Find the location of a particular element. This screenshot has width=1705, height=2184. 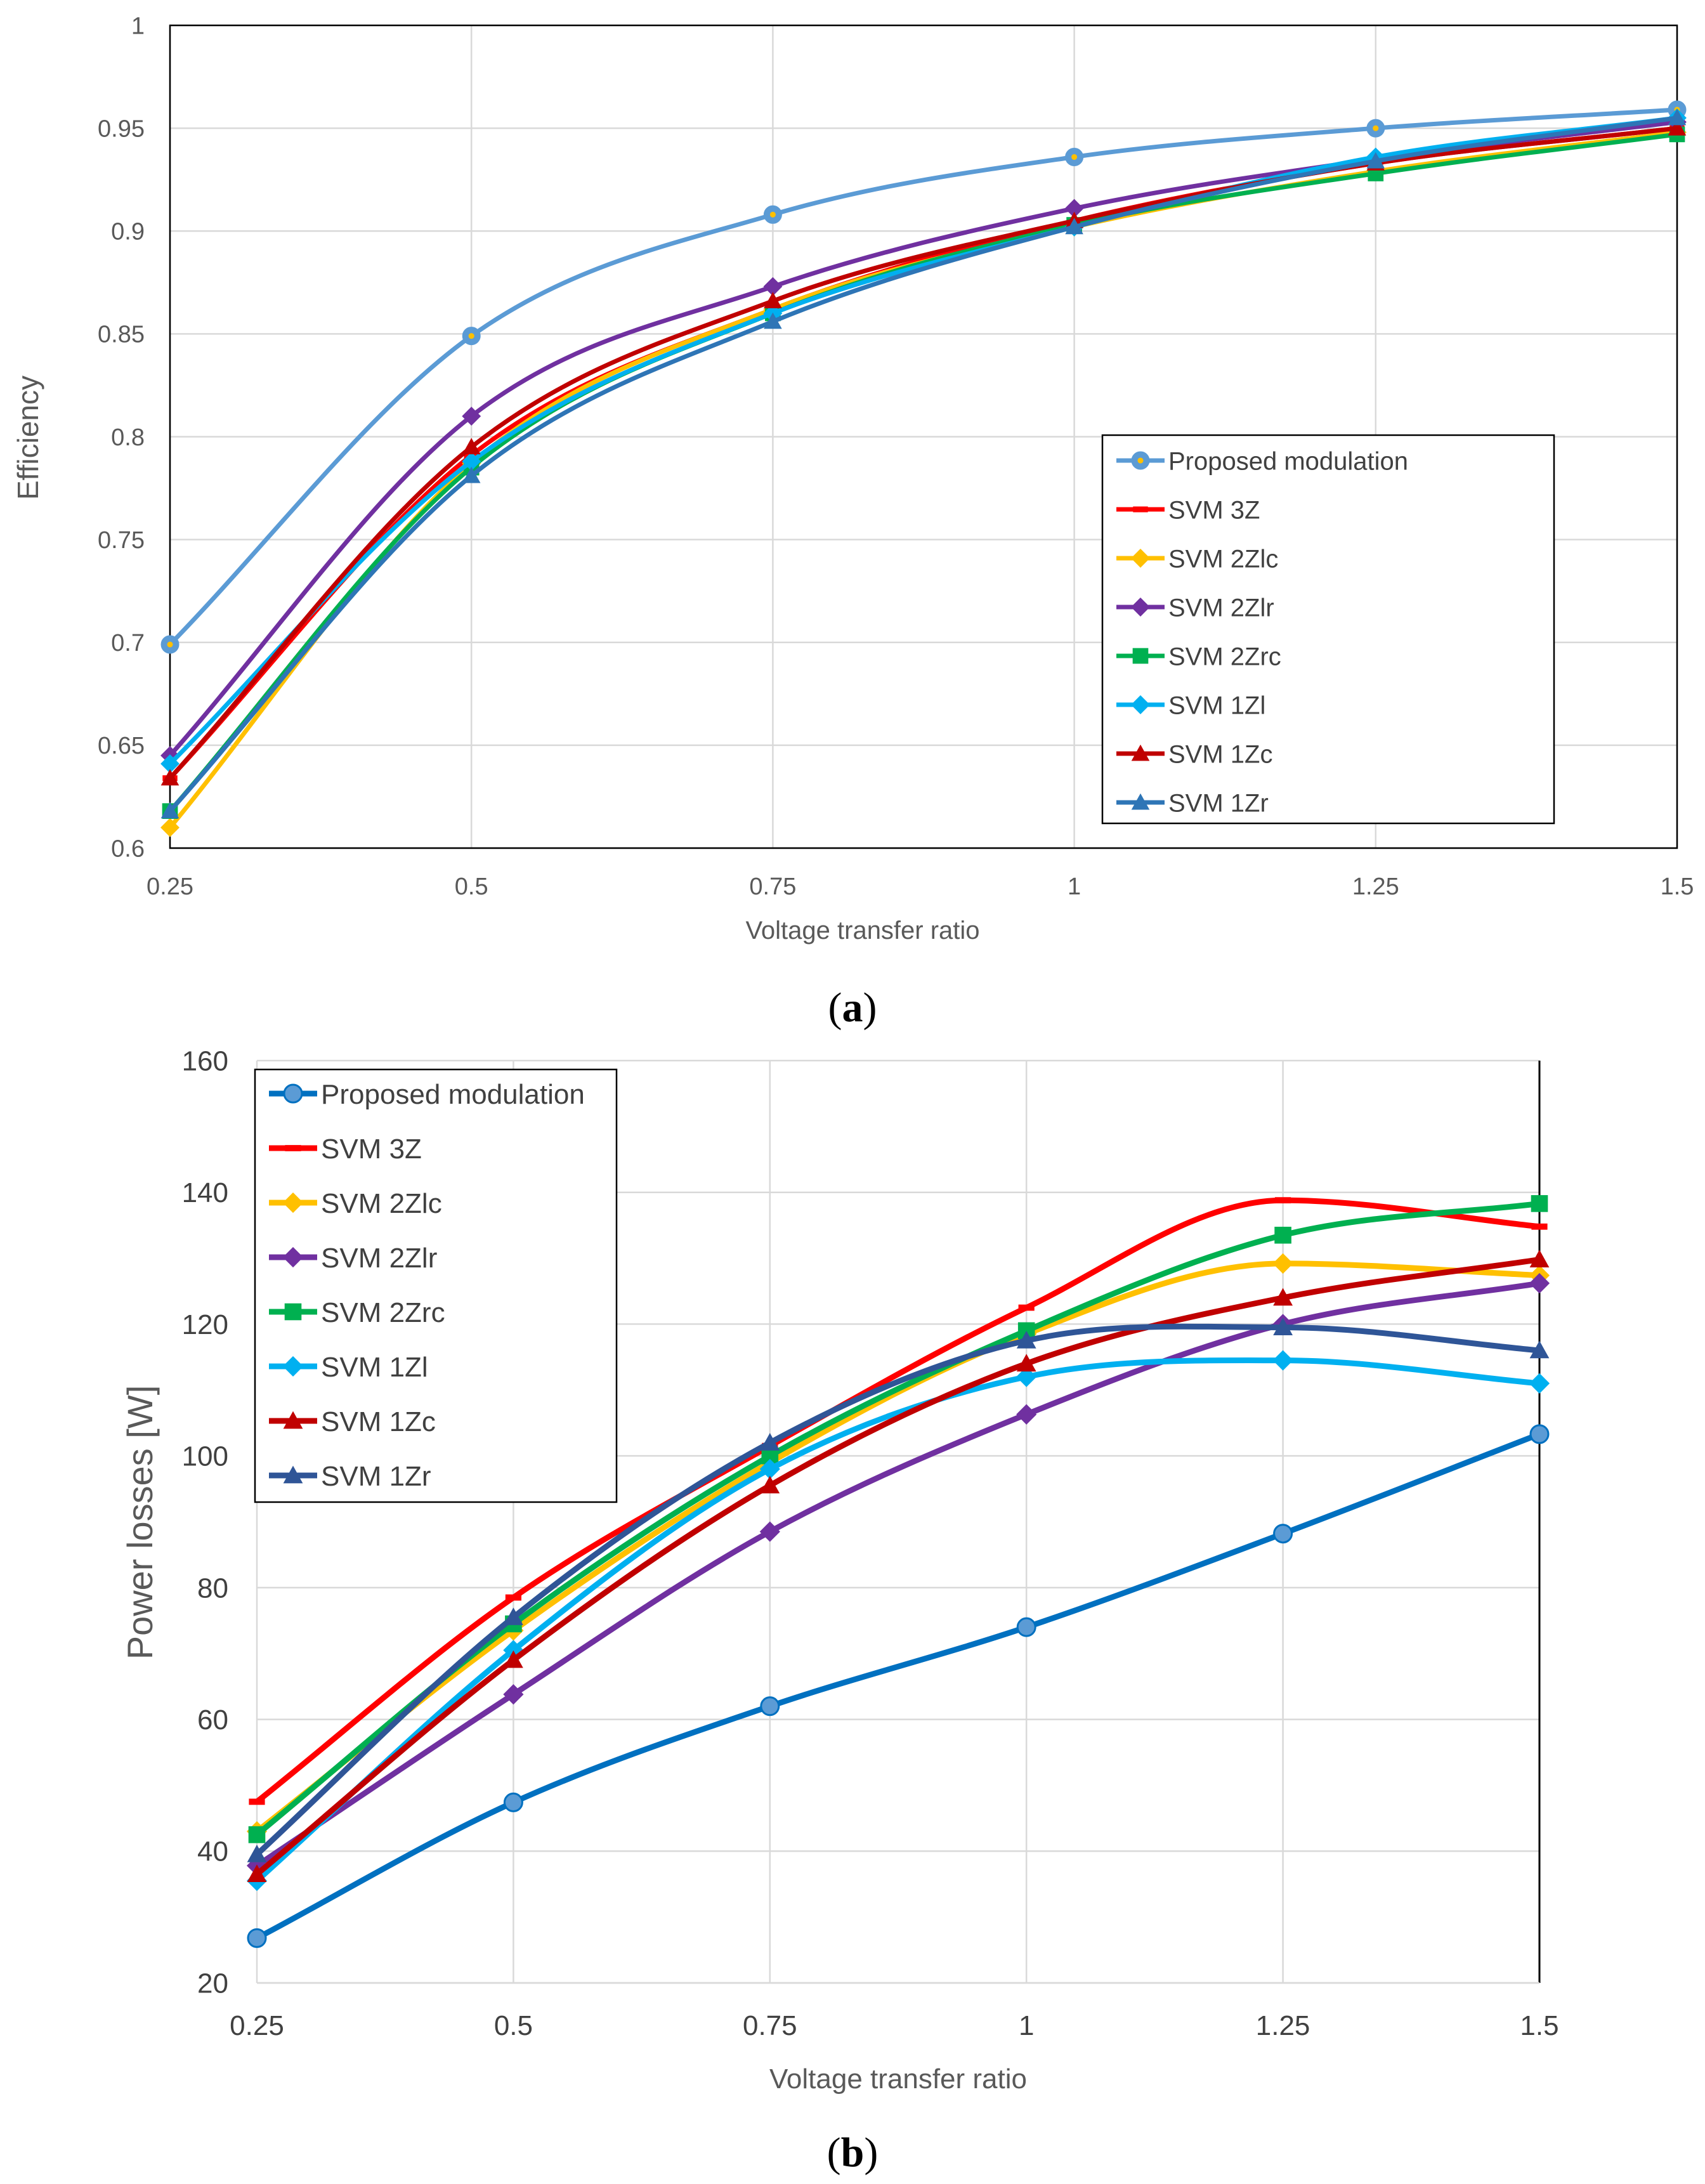

legend-marker-center is located at coordinates (1140, 460).